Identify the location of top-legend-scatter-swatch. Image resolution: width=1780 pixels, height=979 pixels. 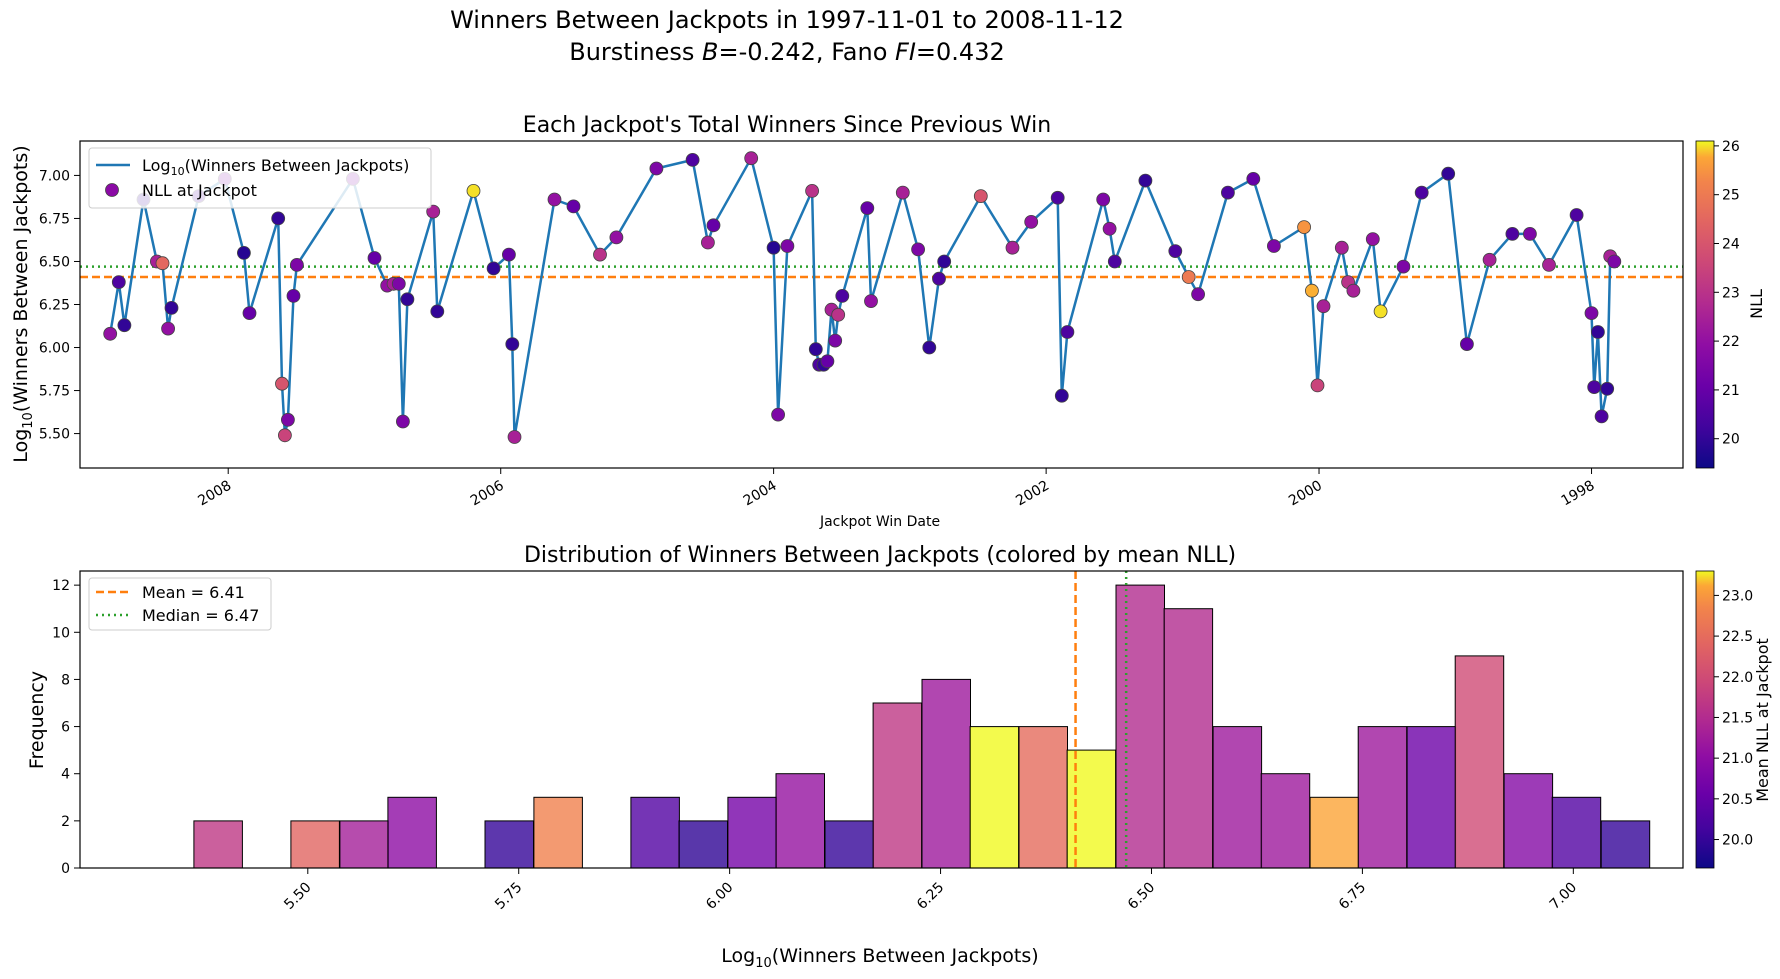
(112, 190).